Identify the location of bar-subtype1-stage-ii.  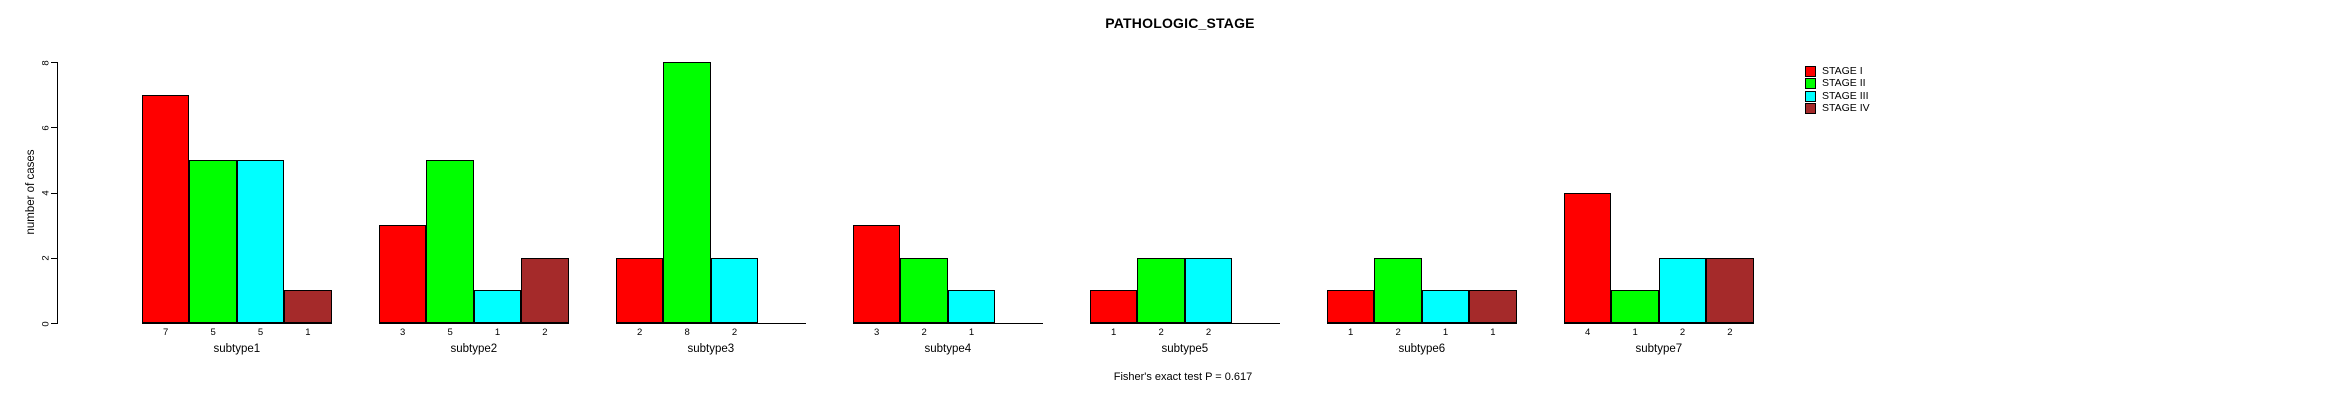
(213, 241).